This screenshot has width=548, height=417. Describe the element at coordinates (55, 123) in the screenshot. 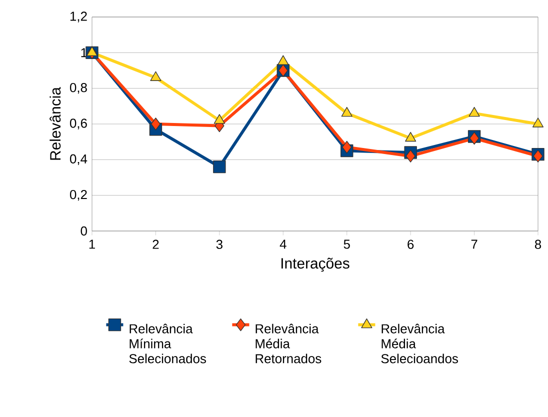

I see `y-axis-title: Relevância` at that location.